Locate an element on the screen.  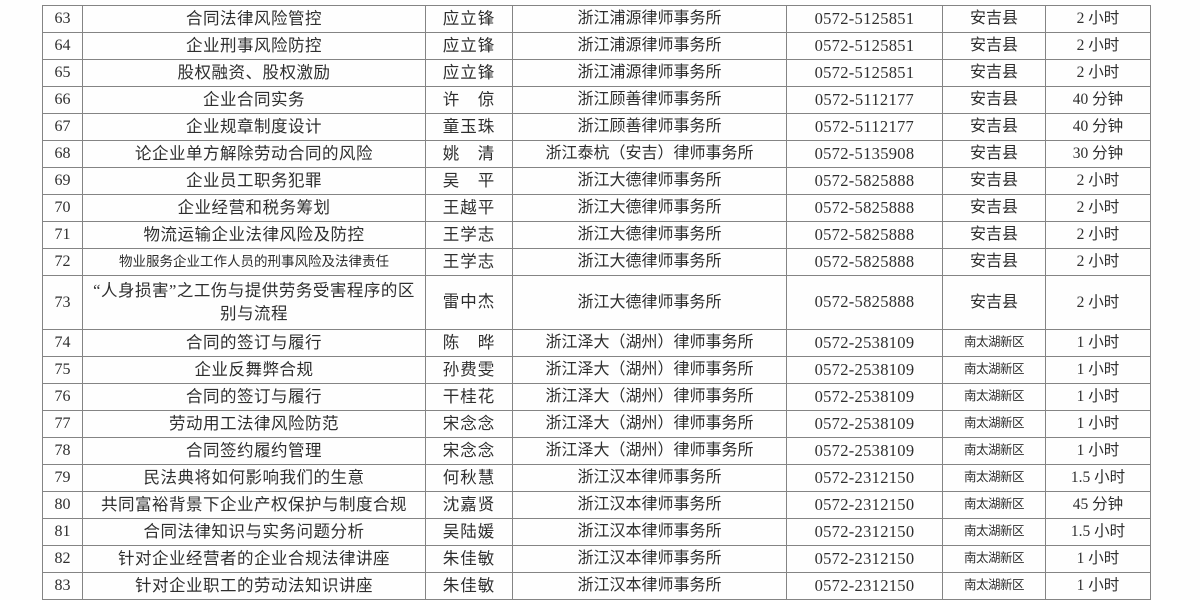
cell-no: 76 is located at coordinates (62, 397).